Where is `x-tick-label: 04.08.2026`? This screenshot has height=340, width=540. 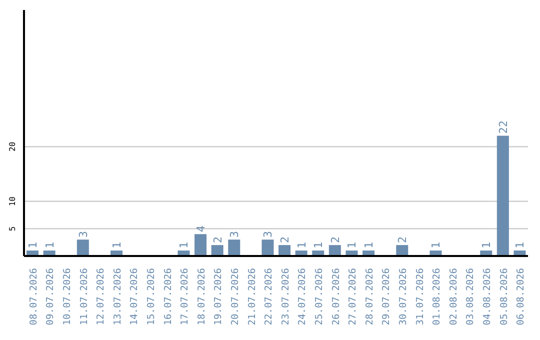
x-tick-label: 04.08.2026 is located at coordinates (487, 297).